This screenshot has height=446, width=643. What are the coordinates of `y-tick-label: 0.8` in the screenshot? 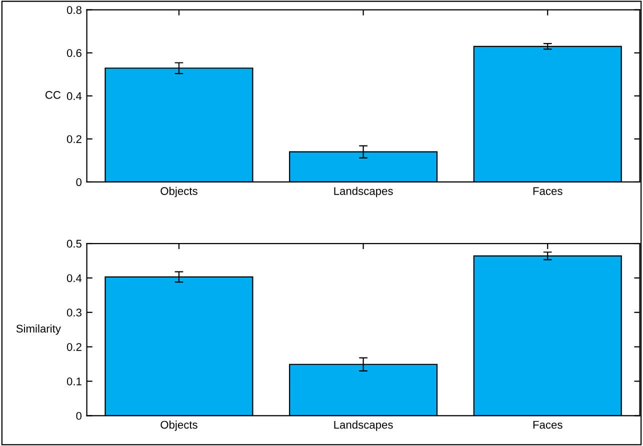 It's located at (74, 10).